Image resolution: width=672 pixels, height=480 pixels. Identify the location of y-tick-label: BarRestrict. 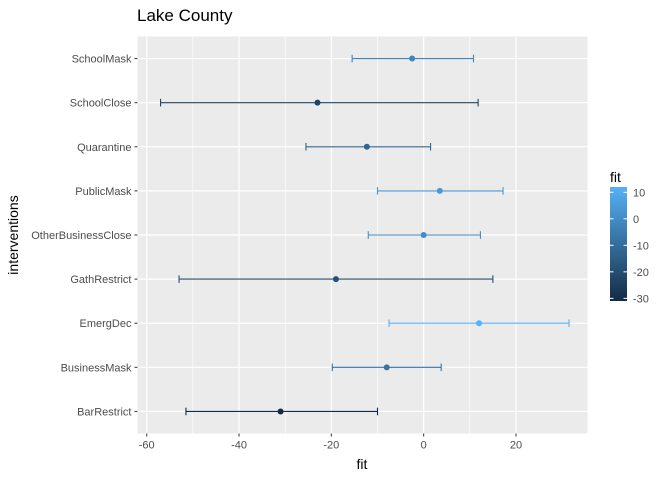
(104, 412).